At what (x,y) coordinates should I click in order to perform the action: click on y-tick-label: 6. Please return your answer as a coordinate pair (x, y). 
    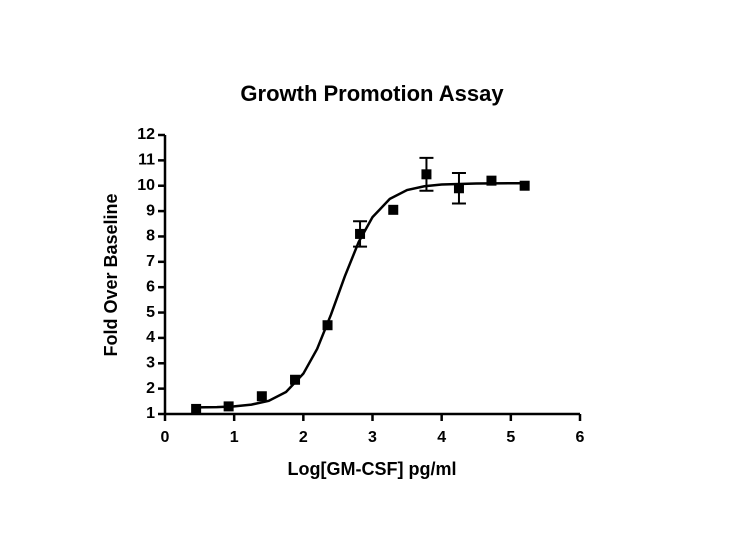
    Looking at the image, I should click on (150, 286).